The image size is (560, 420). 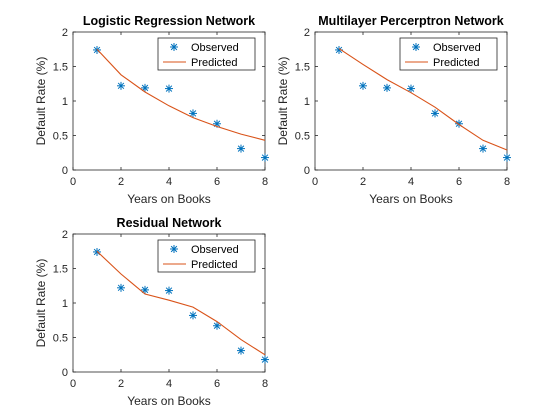 I want to click on chart-title: Logistic Regression Network, so click(x=169, y=21).